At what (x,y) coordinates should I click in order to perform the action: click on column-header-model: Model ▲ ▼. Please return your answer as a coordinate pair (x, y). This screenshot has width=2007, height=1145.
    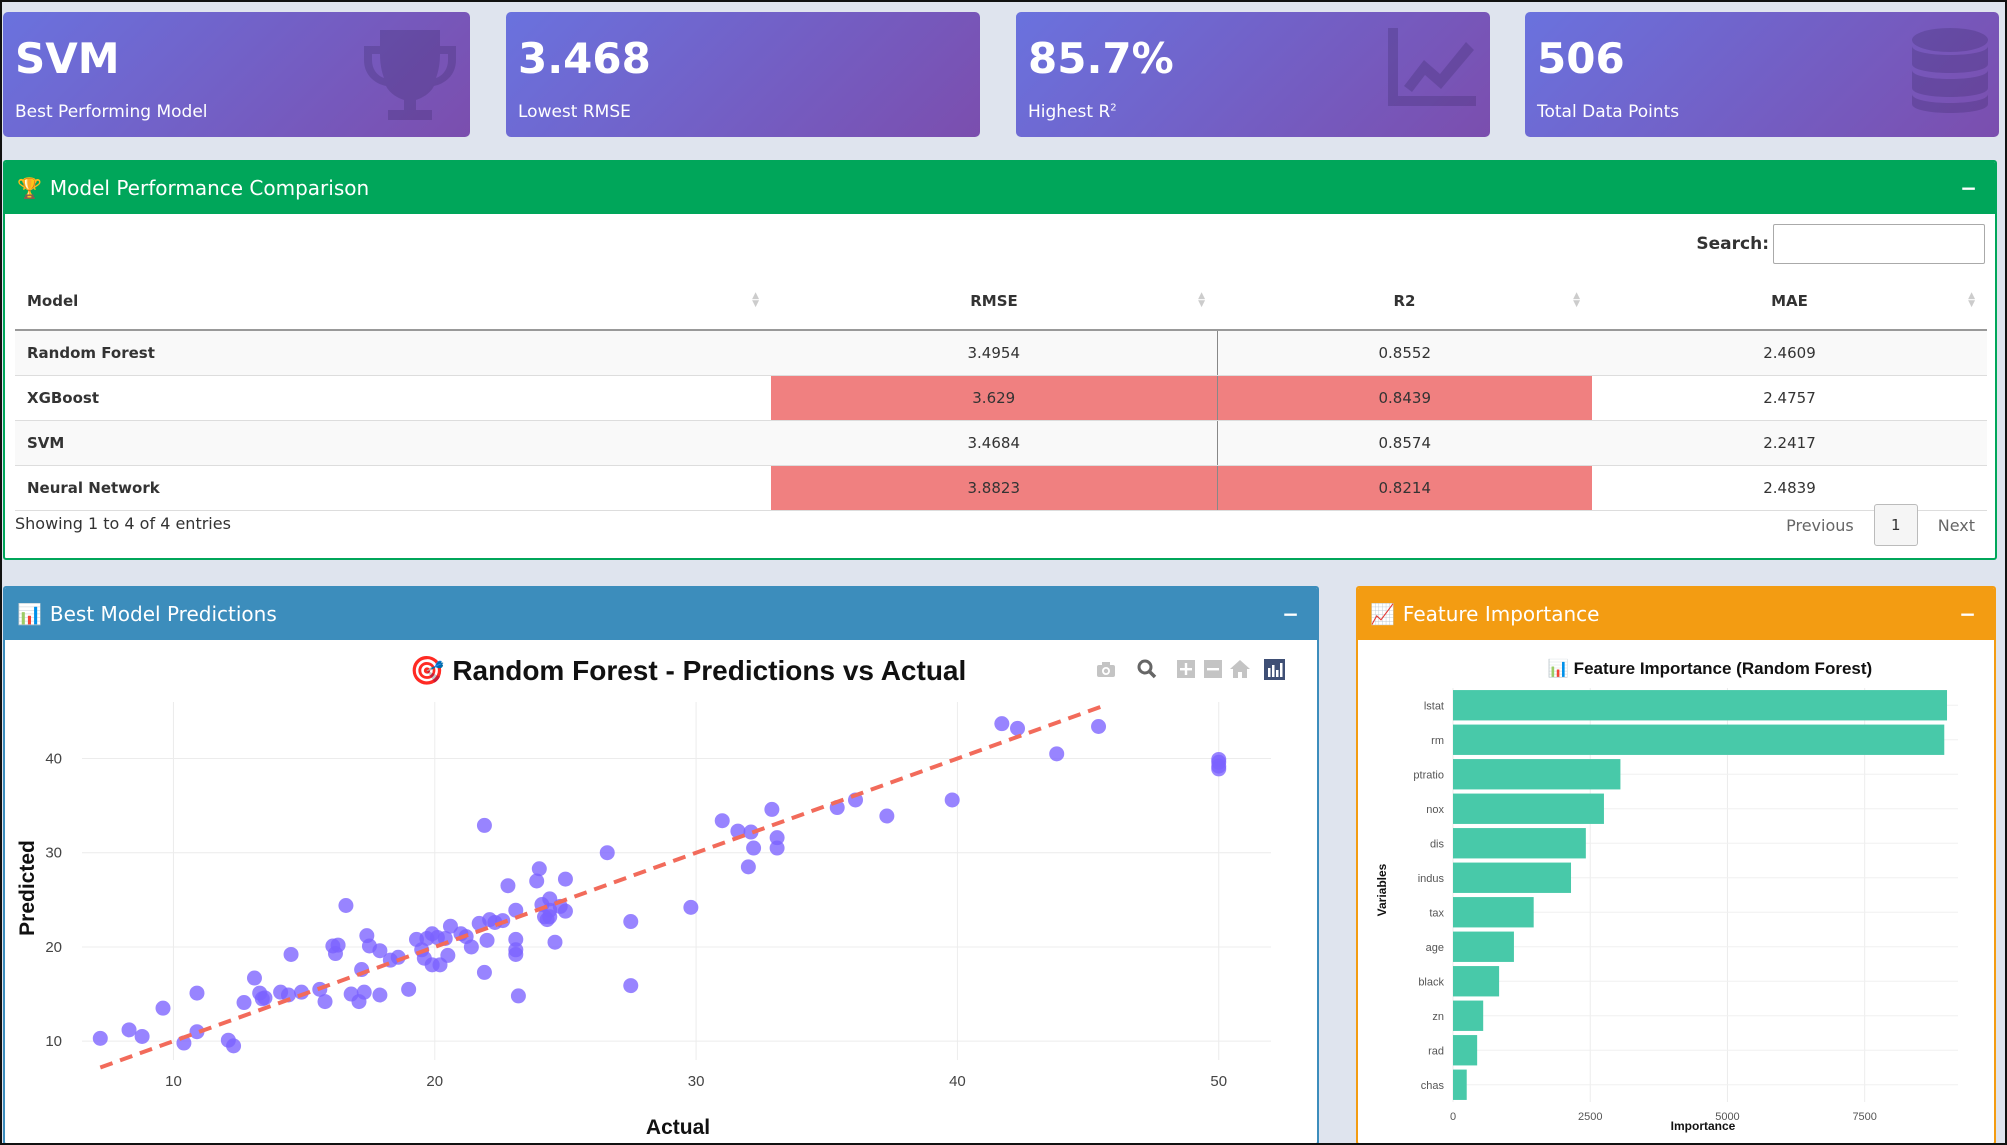
    Looking at the image, I should click on (393, 301).